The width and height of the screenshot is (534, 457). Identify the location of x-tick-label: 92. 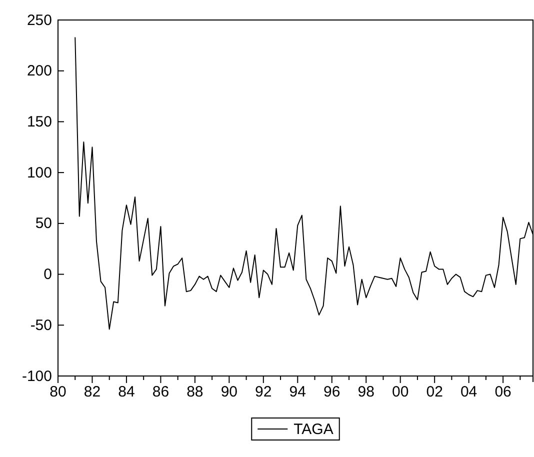
(263, 392).